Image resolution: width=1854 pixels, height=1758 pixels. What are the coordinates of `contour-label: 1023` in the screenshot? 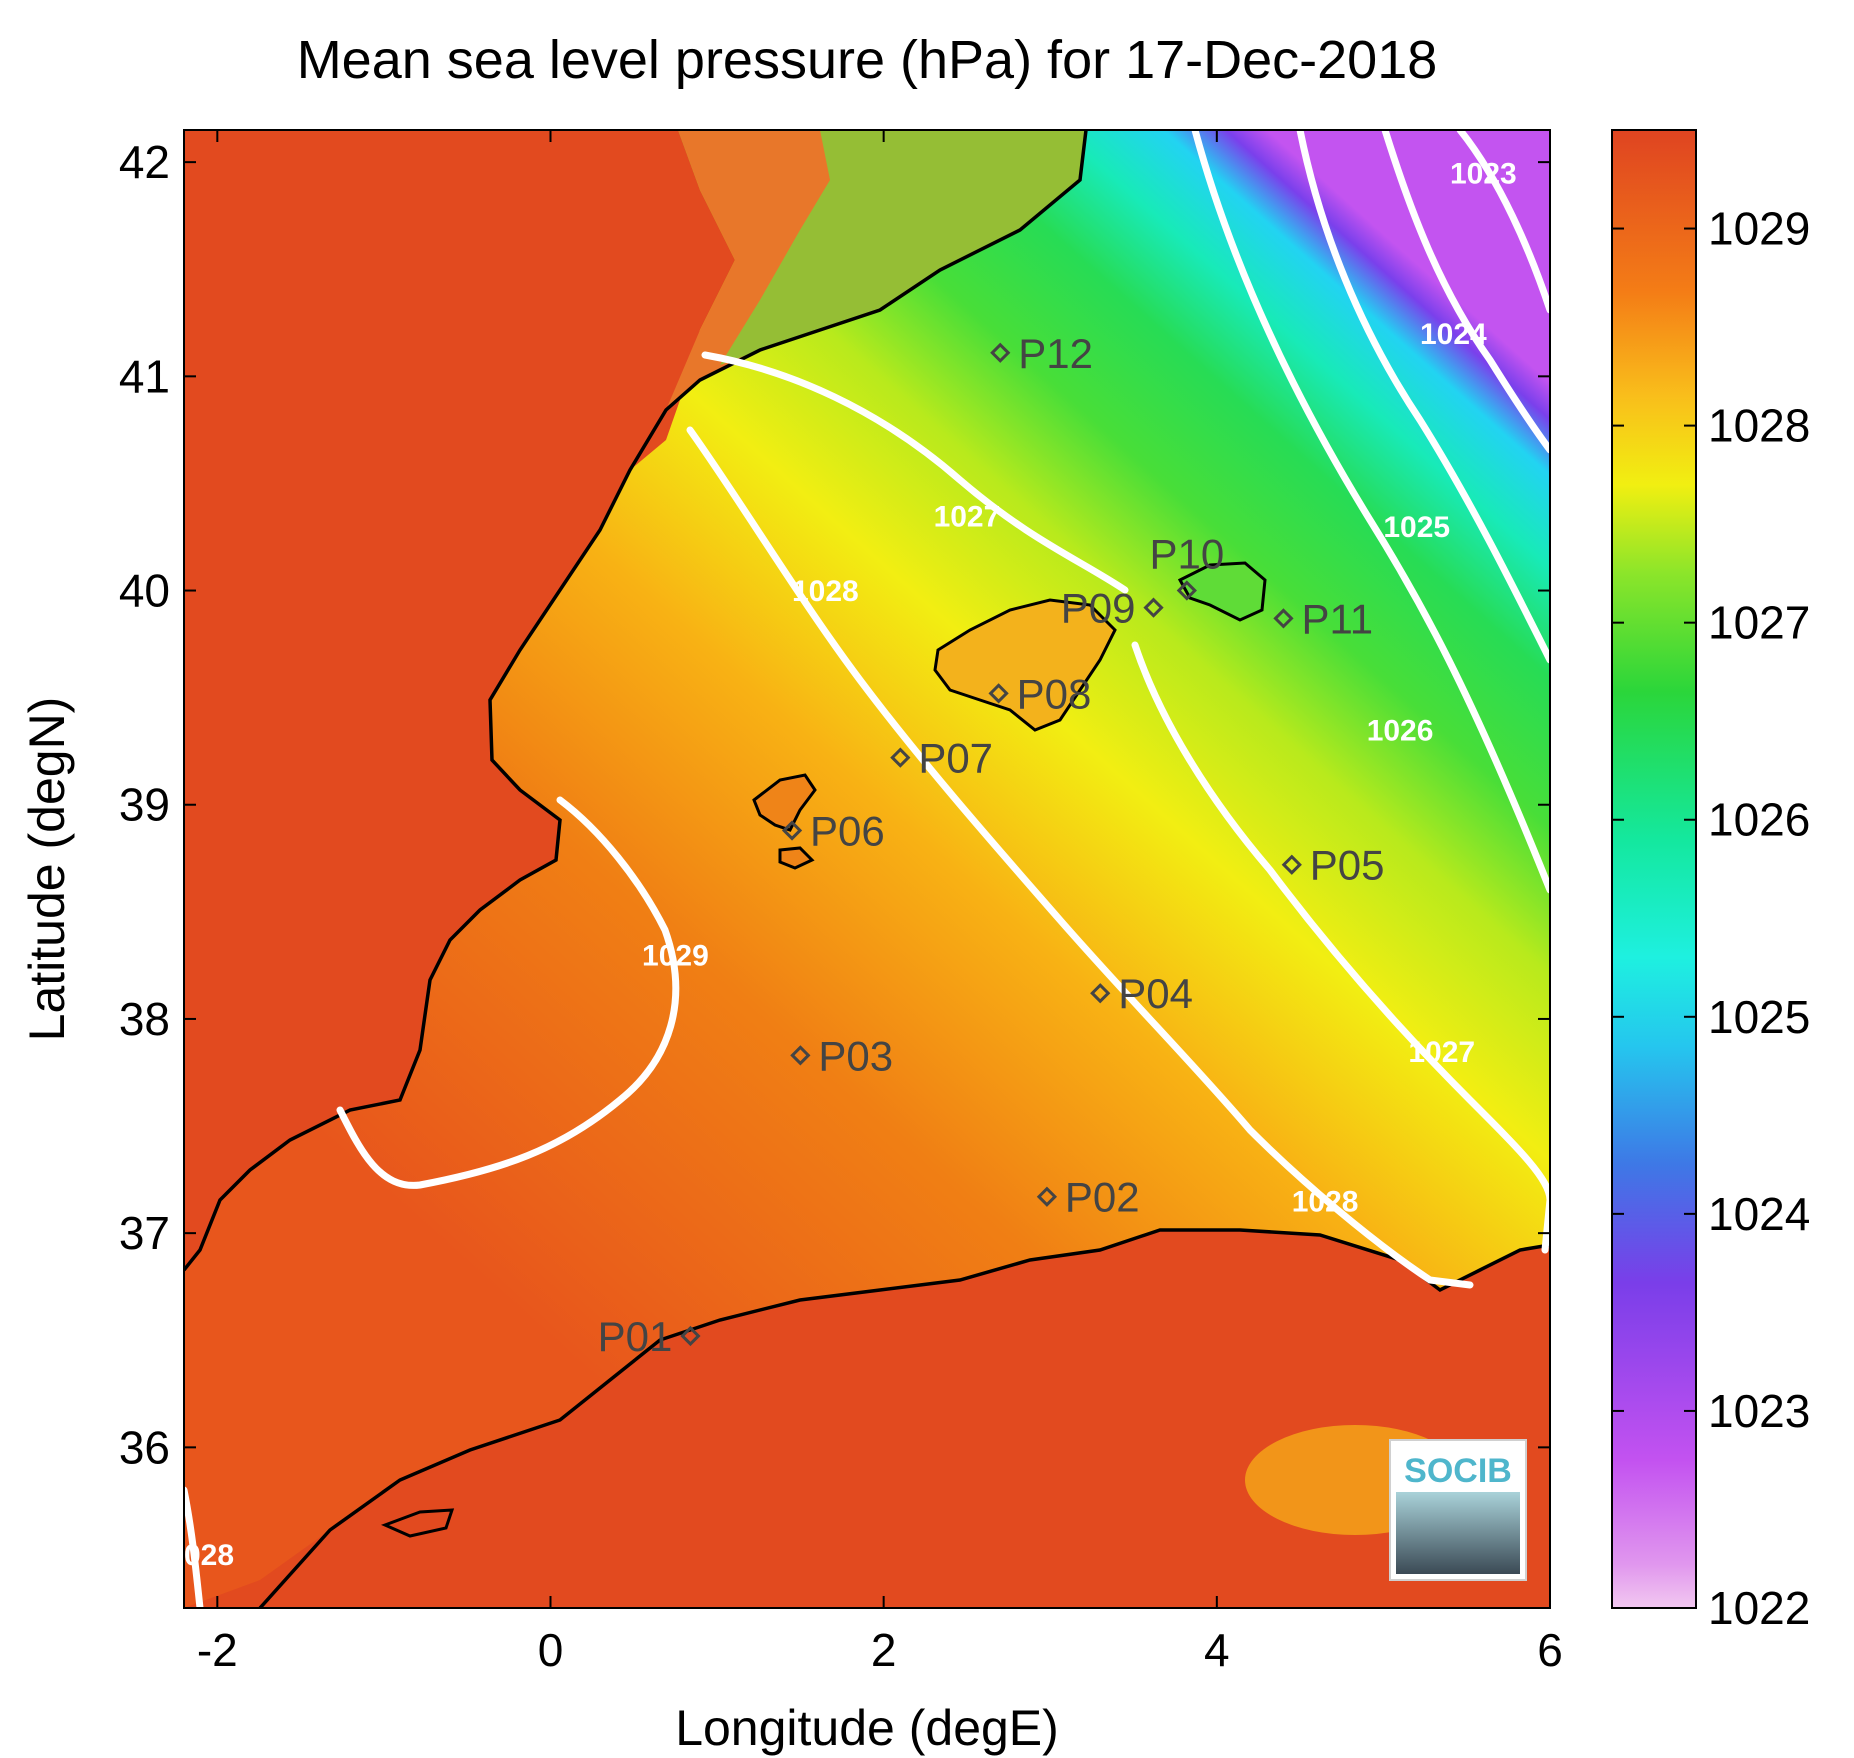 It's located at (1483, 174).